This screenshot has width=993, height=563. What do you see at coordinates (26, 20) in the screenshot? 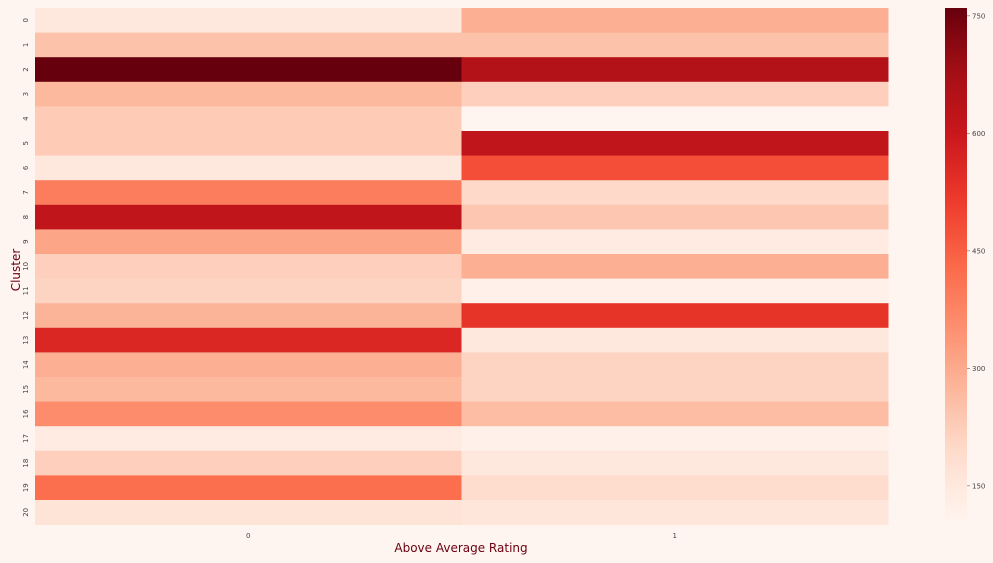
I see `y-tick-label: 0` at bounding box center [26, 20].